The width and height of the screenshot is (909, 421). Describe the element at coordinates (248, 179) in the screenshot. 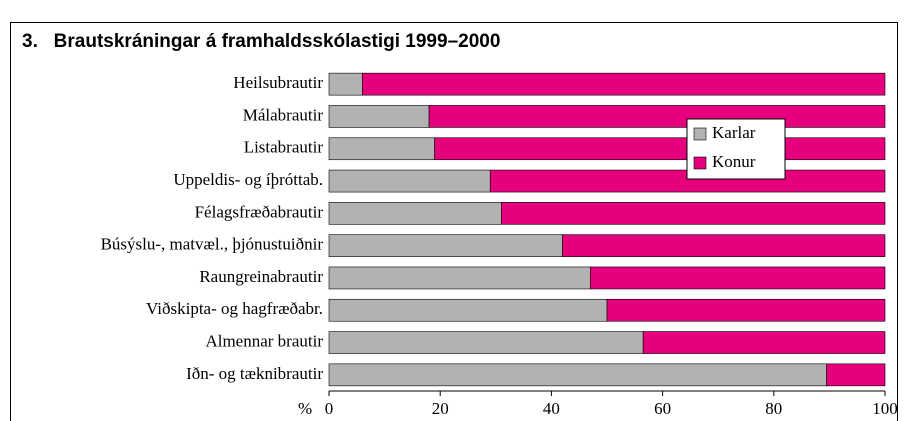

I see `y-tick-label: Uppeldis- og íþróttab.` at that location.